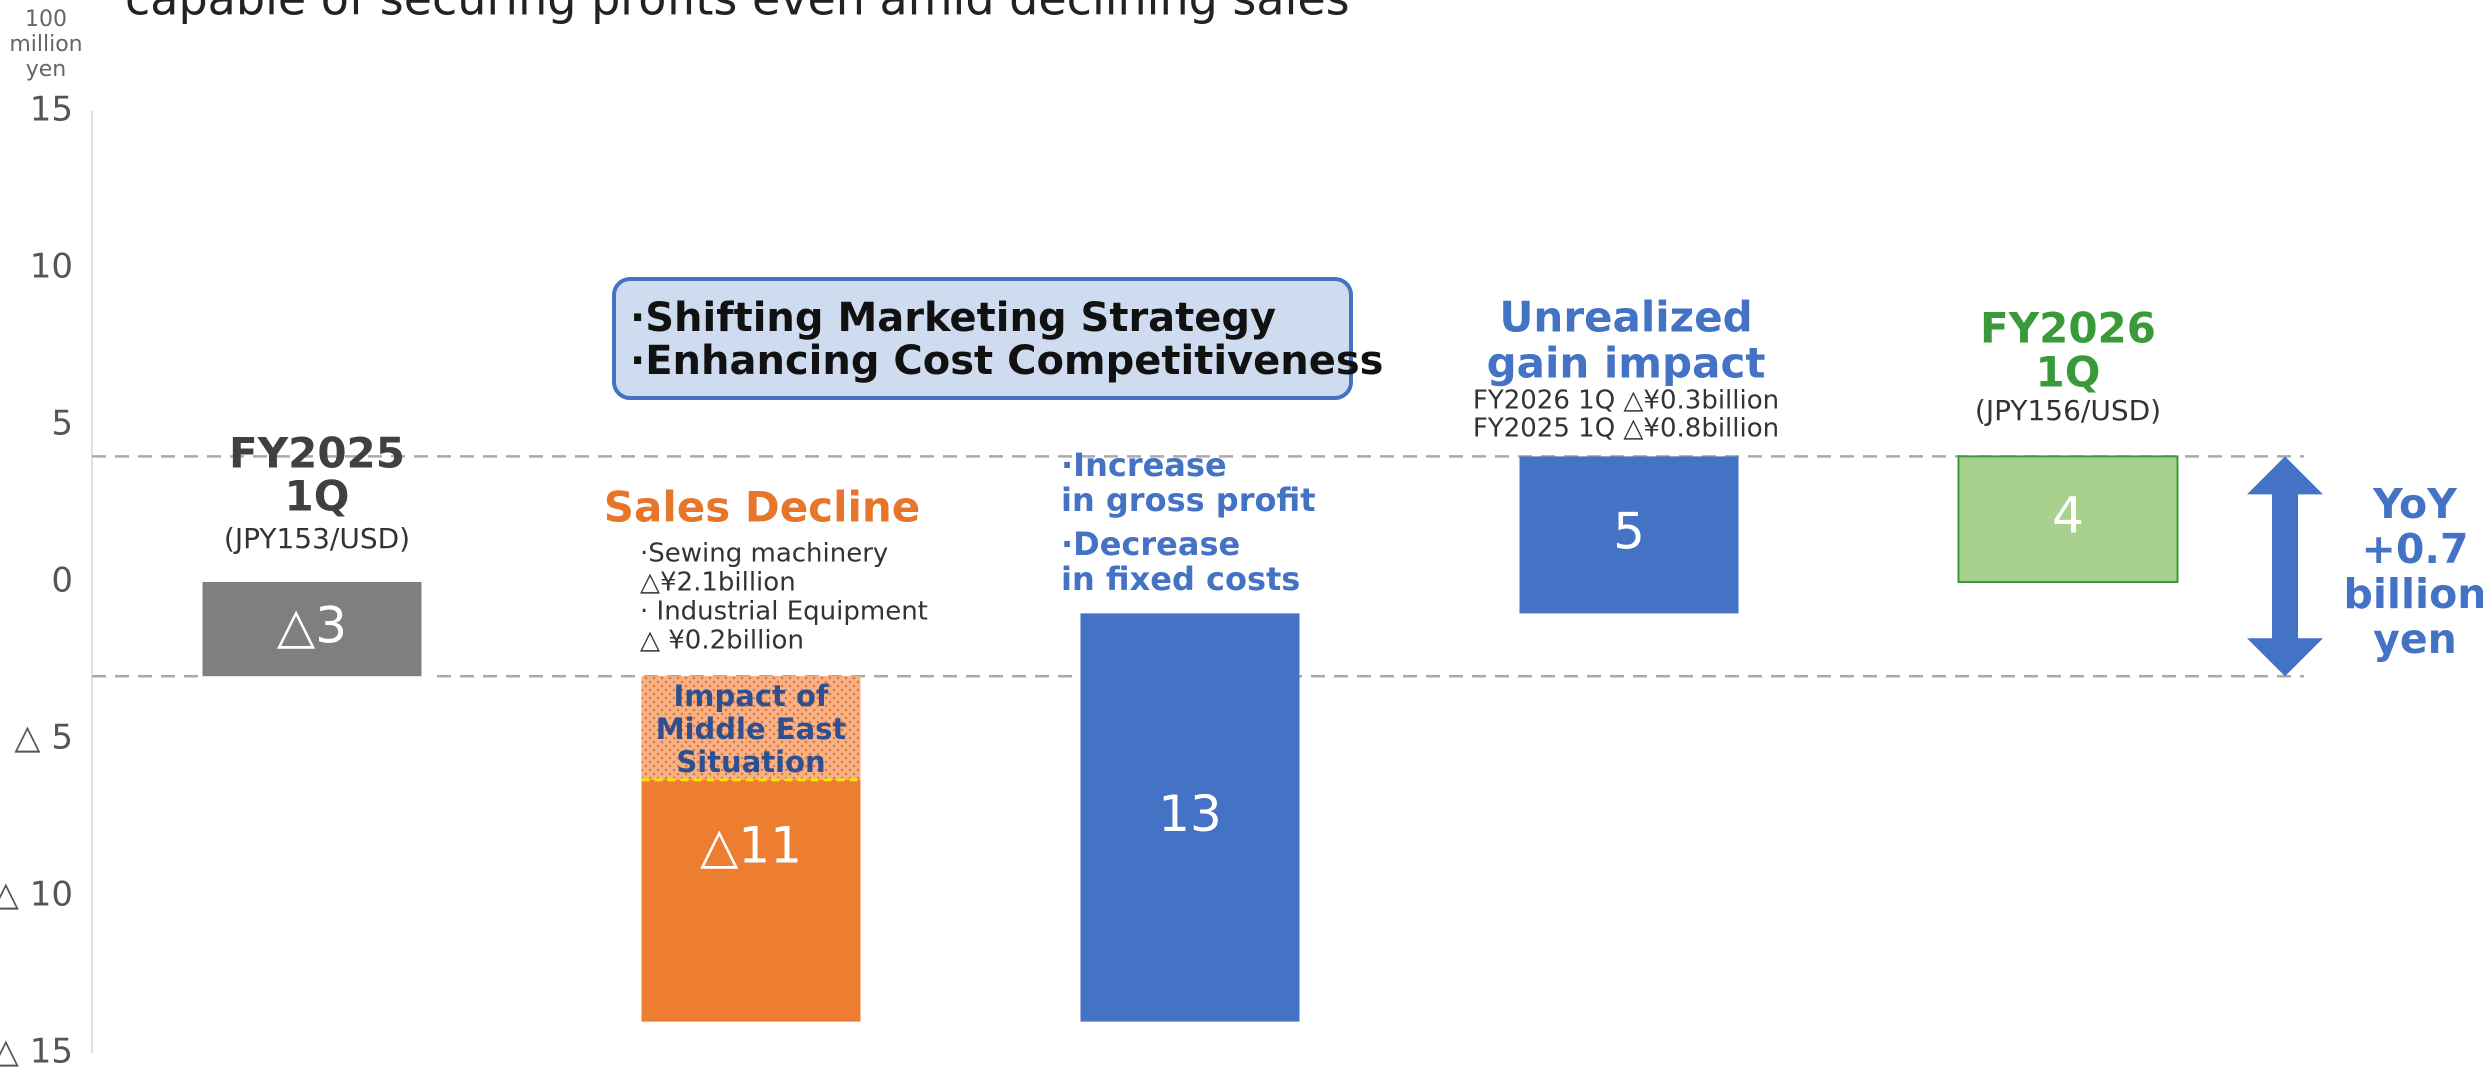 The width and height of the screenshot is (2483, 1074). Describe the element at coordinates (2415, 504) in the screenshot. I see `yoy-label: YoY` at that location.